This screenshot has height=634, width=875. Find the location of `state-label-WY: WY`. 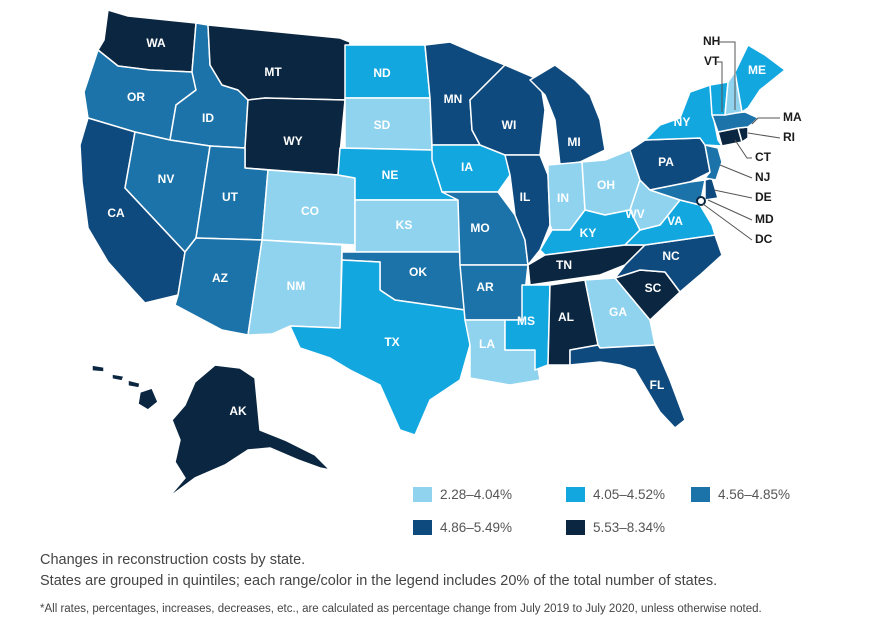

state-label-WY: WY is located at coordinates (292, 141).